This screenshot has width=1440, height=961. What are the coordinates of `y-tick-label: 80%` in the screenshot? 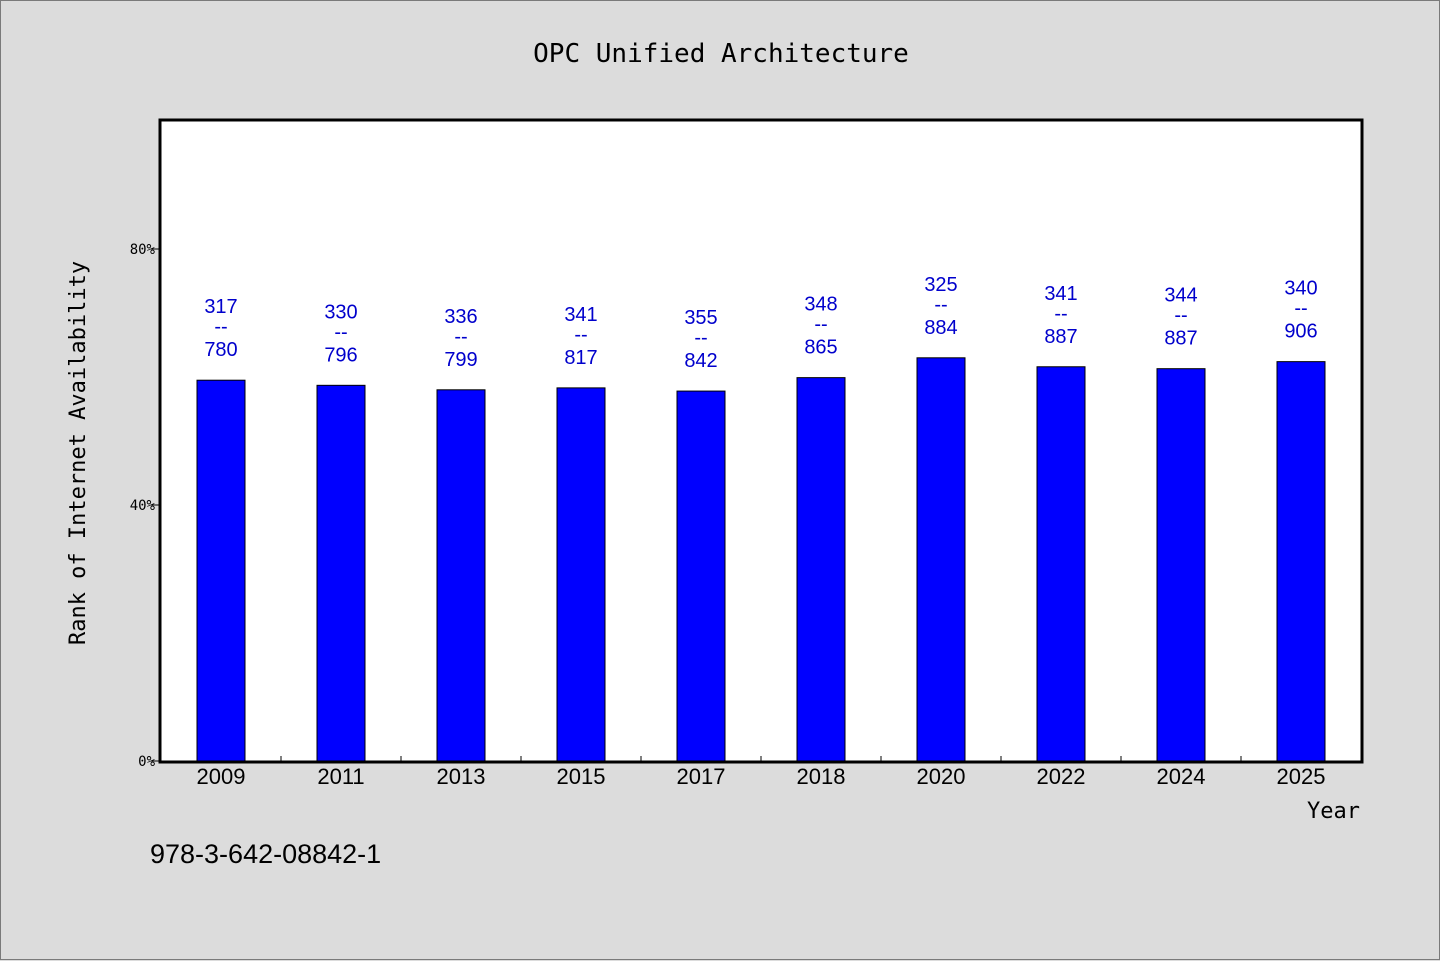 It's located at (143, 250).